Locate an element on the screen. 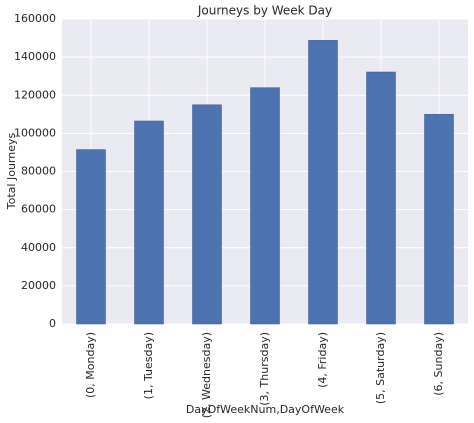  y-tick-label: 100000 is located at coordinates (35, 132).